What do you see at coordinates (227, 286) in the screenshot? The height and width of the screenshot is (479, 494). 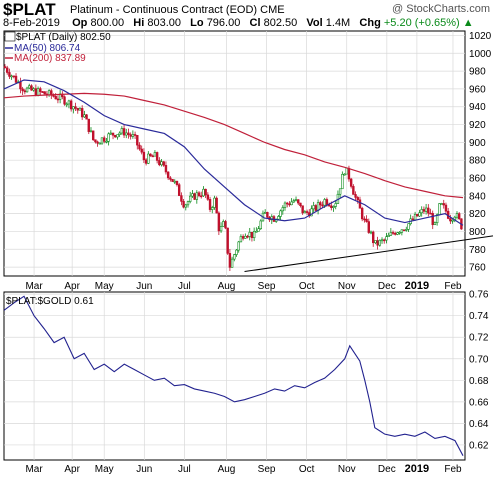 I see `month-tick-label: Aug` at bounding box center [227, 286].